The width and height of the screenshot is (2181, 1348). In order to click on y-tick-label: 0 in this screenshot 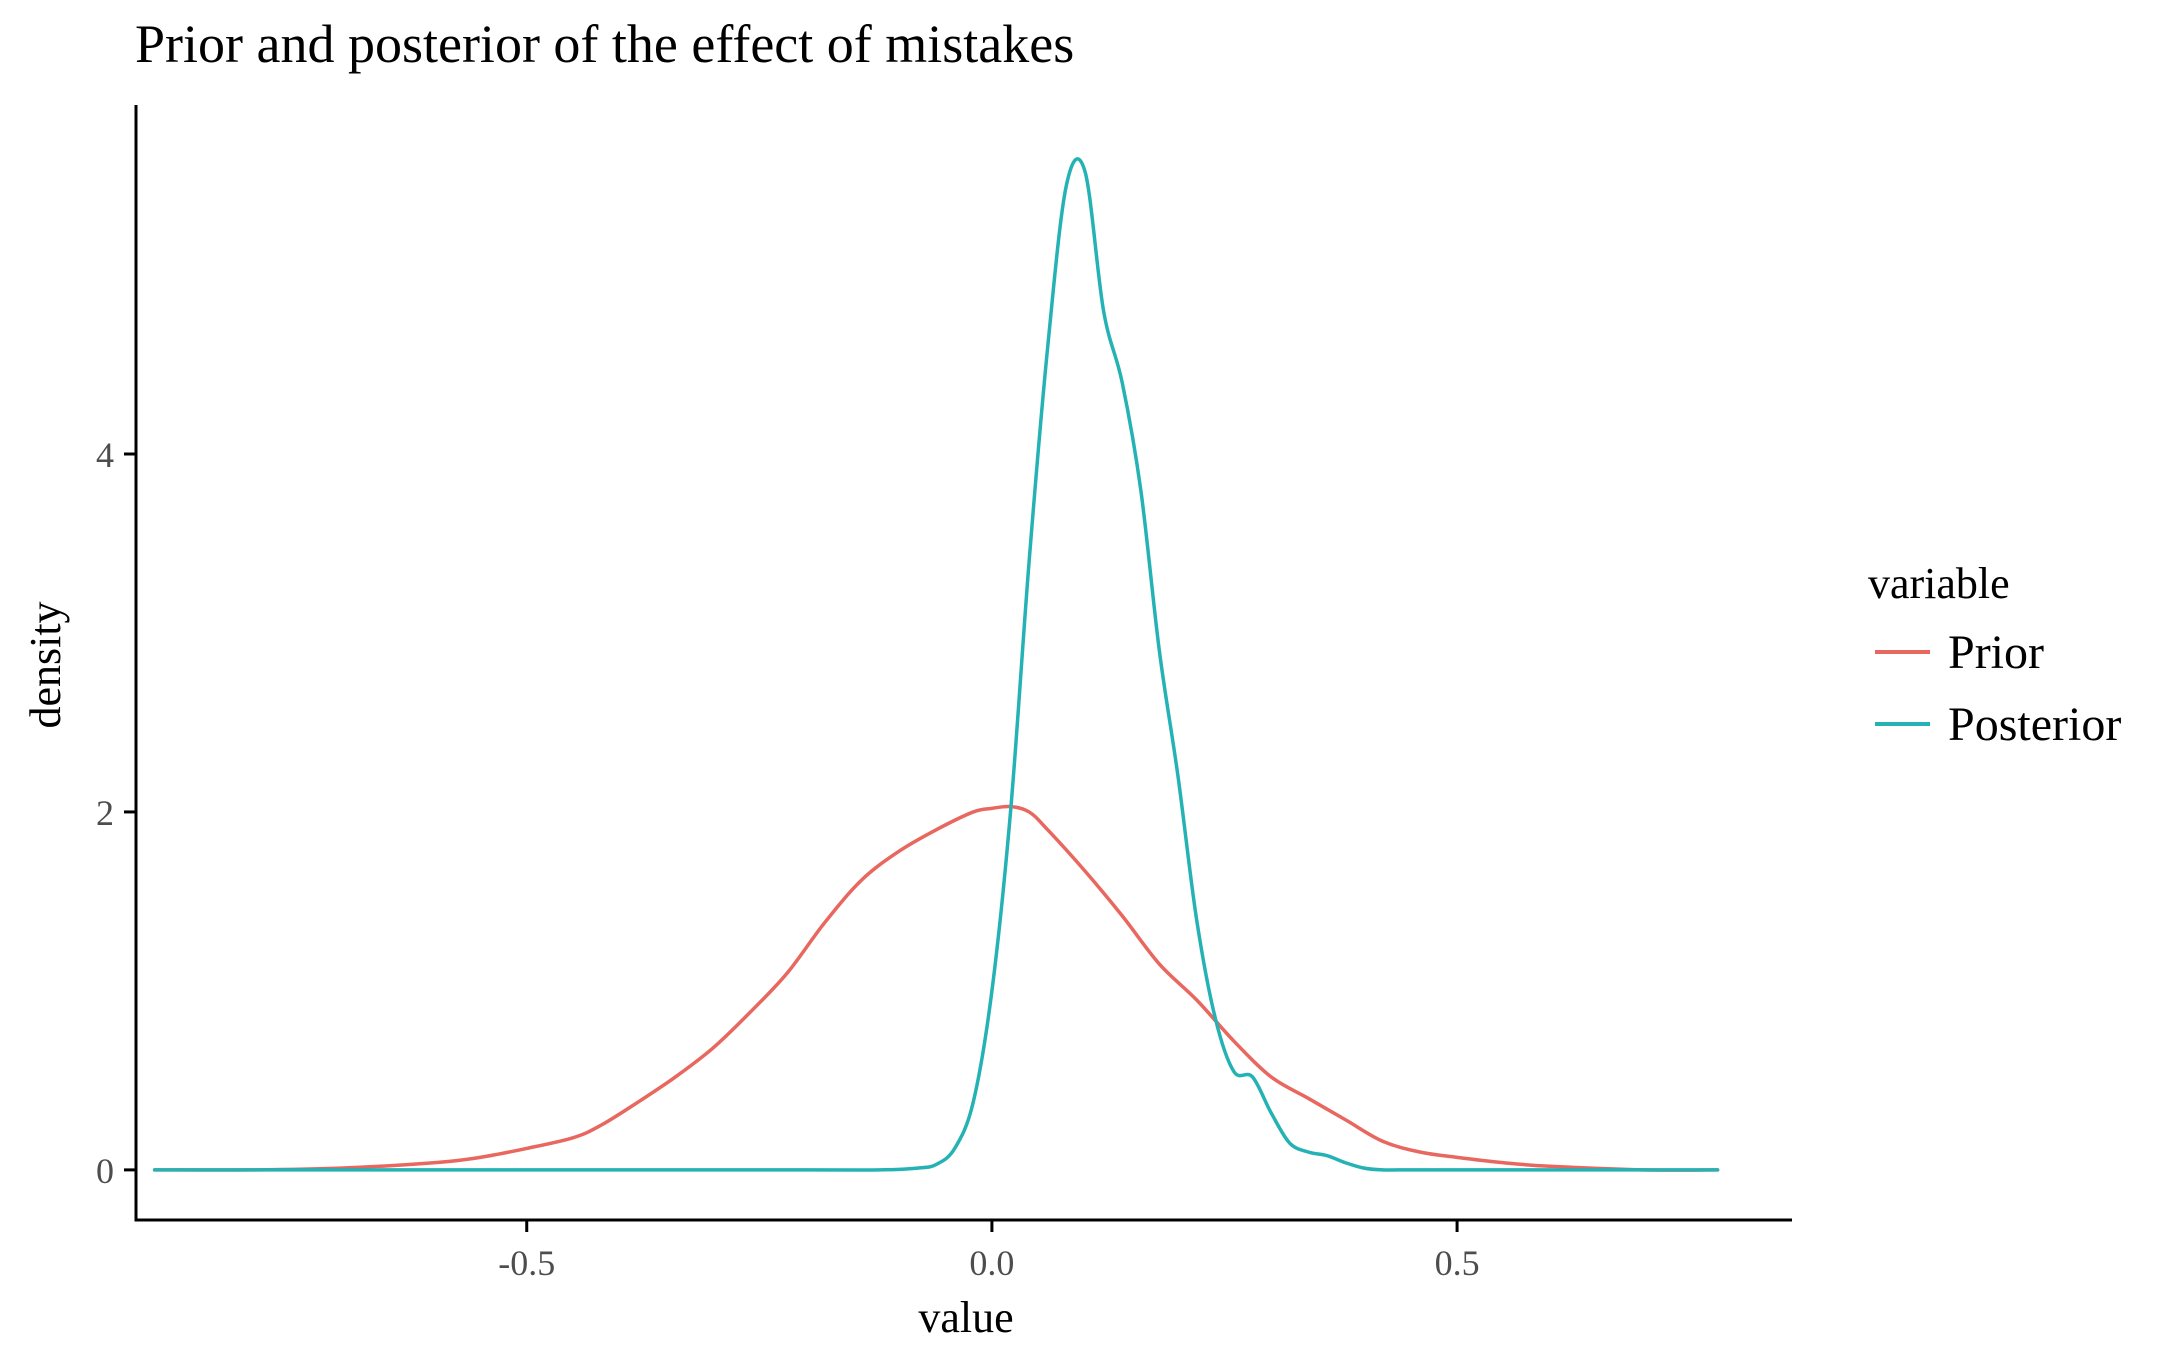, I will do `click(105, 1171)`.